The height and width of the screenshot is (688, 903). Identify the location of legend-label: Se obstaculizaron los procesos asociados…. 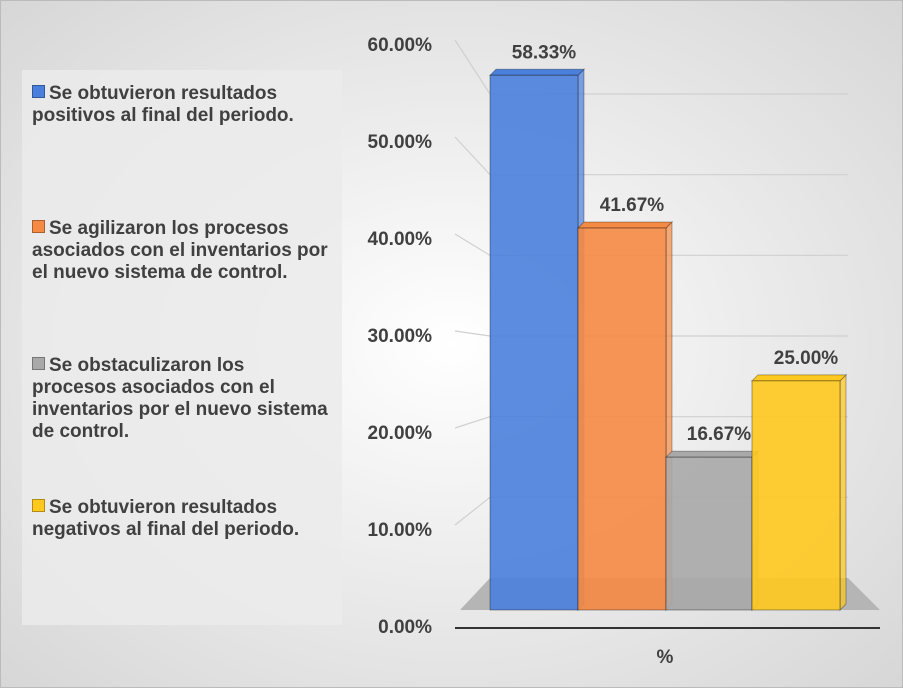
(180, 398).